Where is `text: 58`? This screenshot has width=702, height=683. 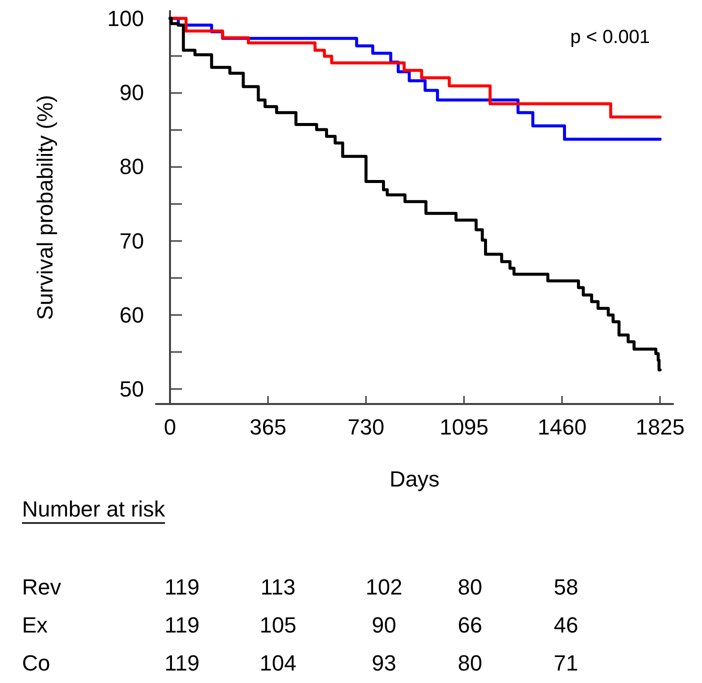 text: 58 is located at coordinates (566, 587).